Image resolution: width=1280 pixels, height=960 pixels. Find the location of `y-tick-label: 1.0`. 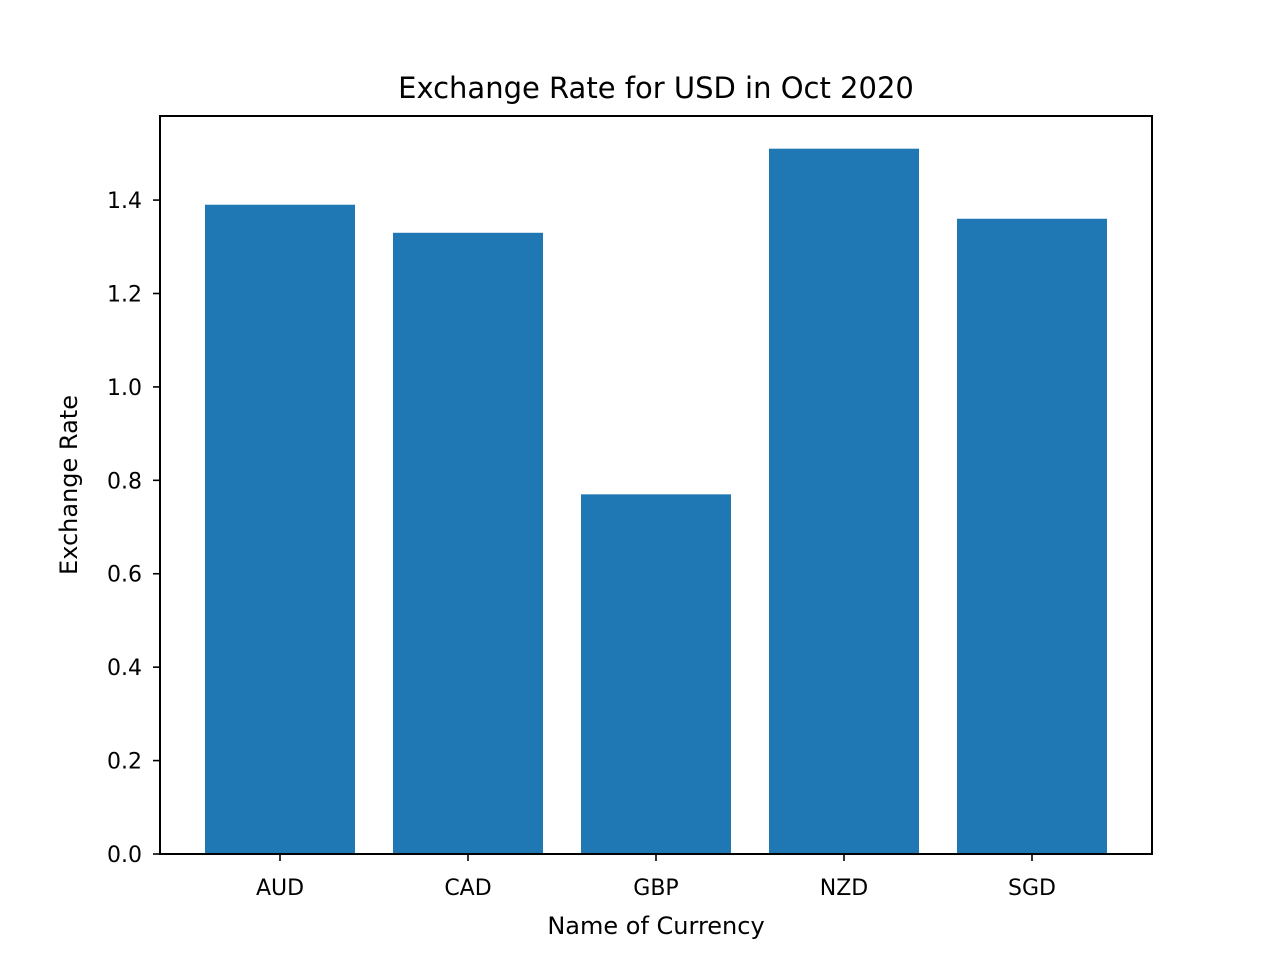

y-tick-label: 1.0 is located at coordinates (124, 388).